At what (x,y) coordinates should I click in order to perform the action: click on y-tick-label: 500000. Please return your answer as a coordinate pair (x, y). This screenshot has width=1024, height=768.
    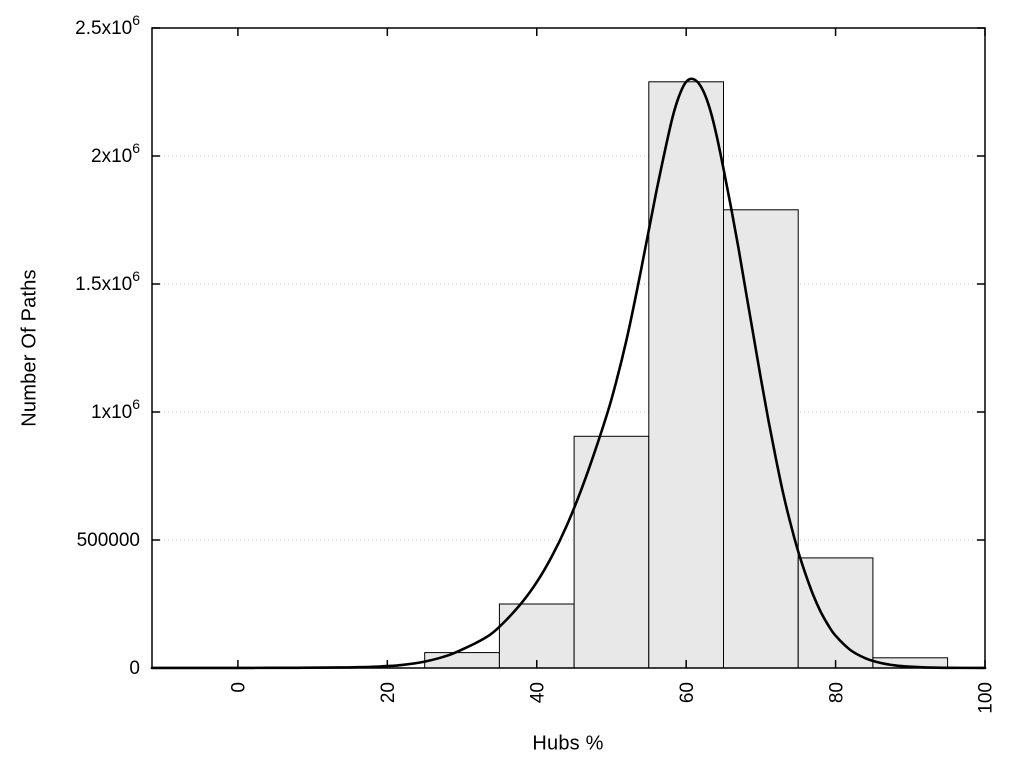
    Looking at the image, I should click on (108, 540).